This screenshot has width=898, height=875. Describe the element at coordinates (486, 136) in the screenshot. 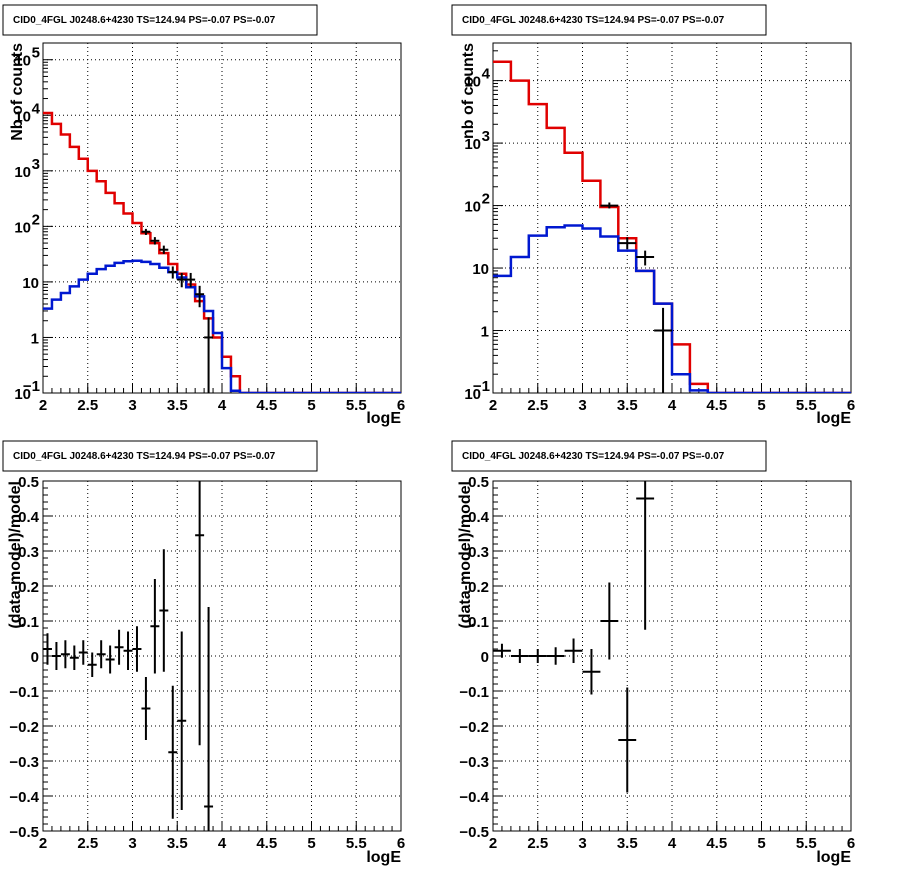

I see `y-tick-exponent: 3` at that location.